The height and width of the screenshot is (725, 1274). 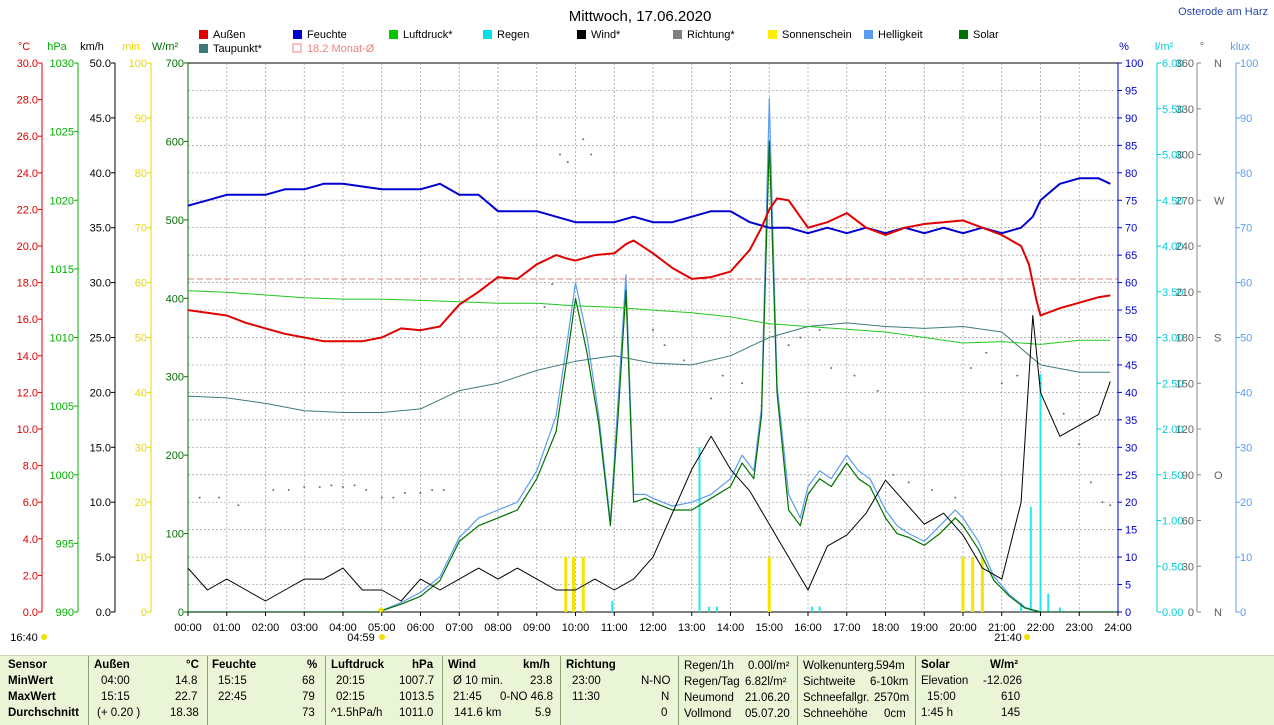 I want to click on x-tick-label: 00:00, so click(x=188, y=628).